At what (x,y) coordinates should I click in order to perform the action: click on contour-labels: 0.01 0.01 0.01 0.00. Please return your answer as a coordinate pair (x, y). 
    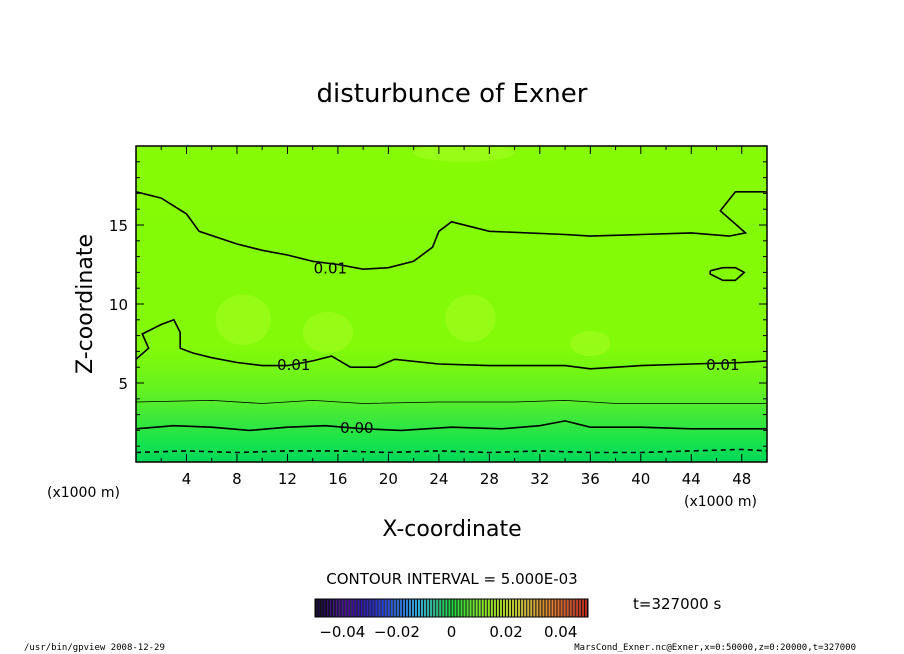
    Looking at the image, I should click on (508, 349).